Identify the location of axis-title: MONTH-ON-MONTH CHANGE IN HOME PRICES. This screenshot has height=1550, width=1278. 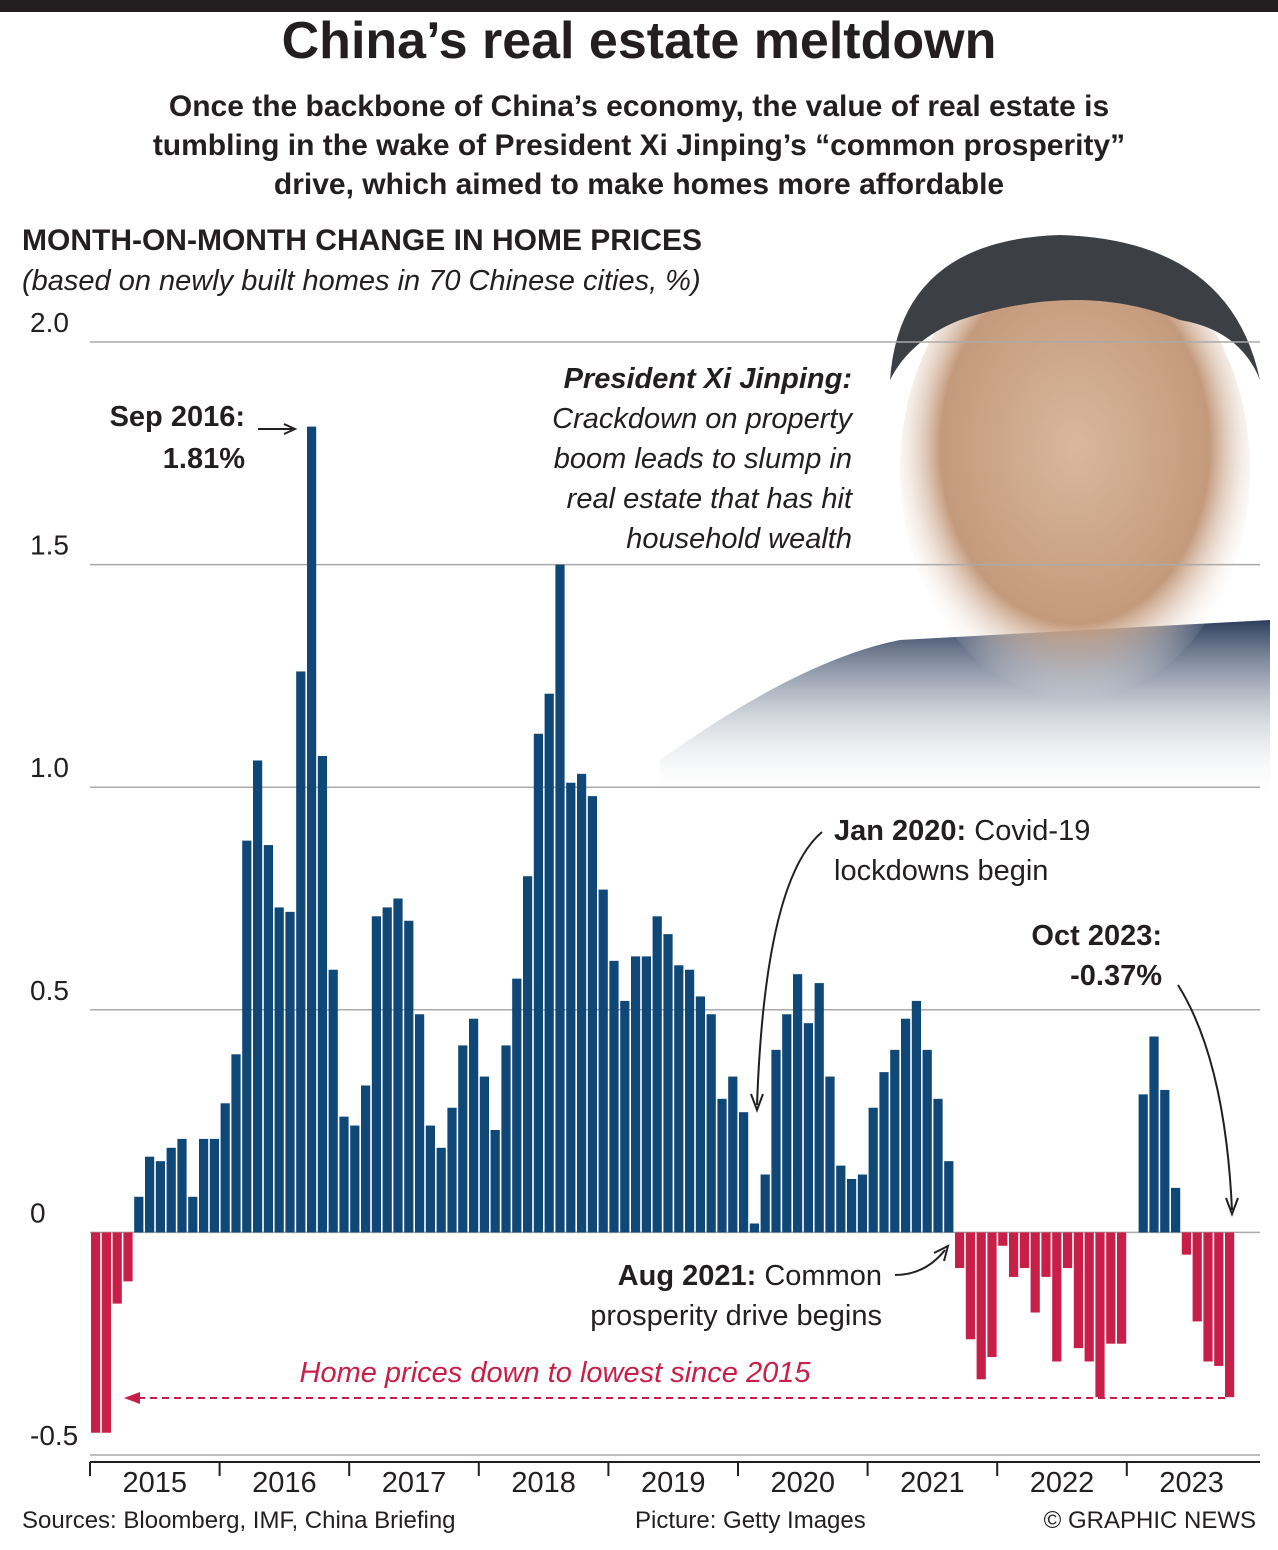
(362, 240).